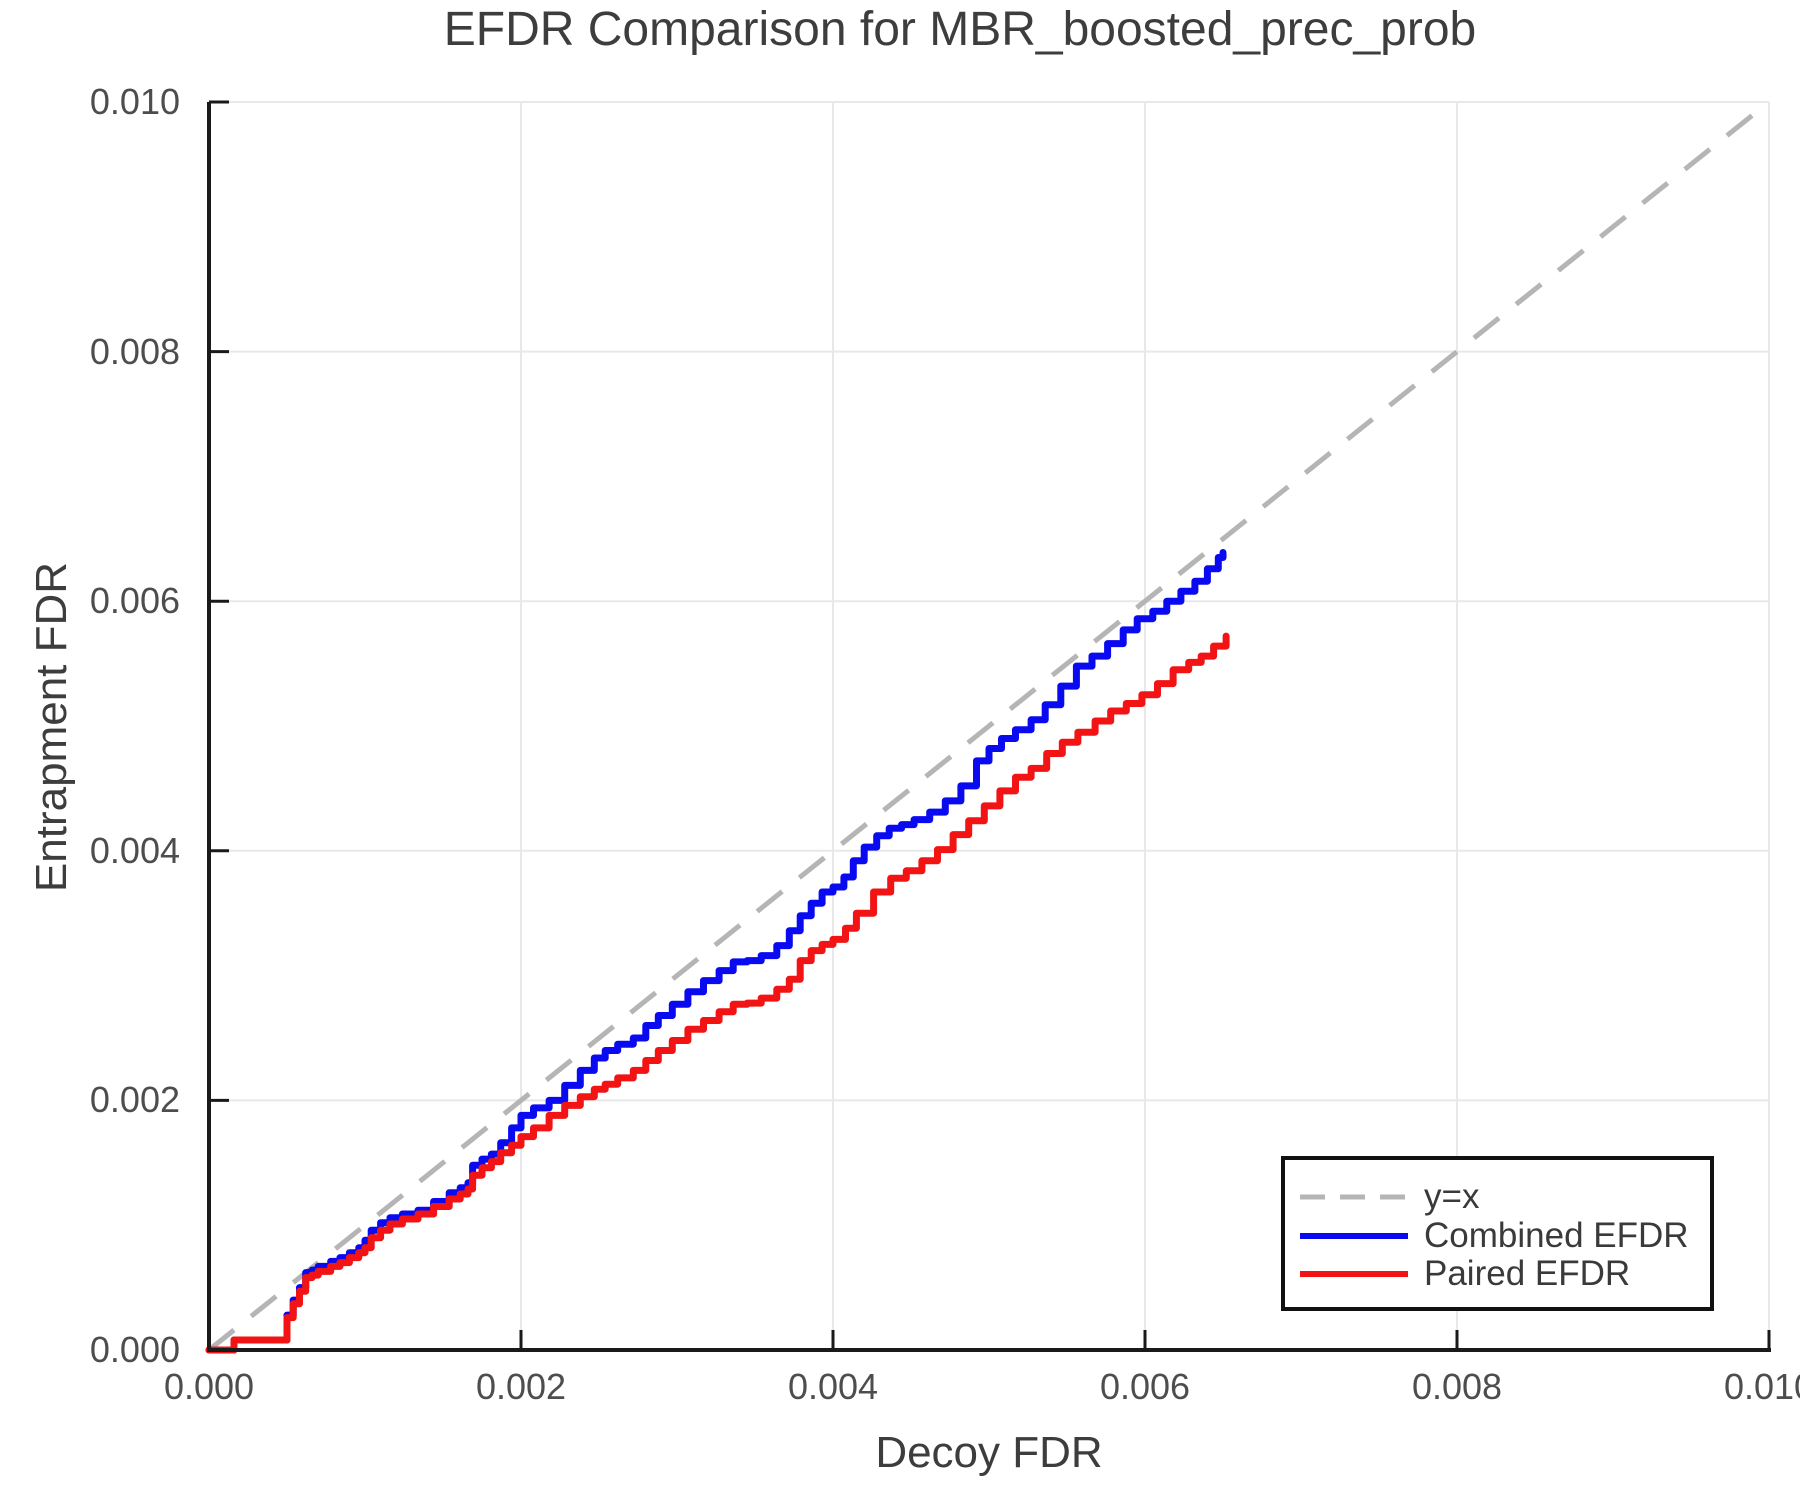  Describe the element at coordinates (1761, 1386) in the screenshot. I see `x-tick-label: 0.010` at that location.